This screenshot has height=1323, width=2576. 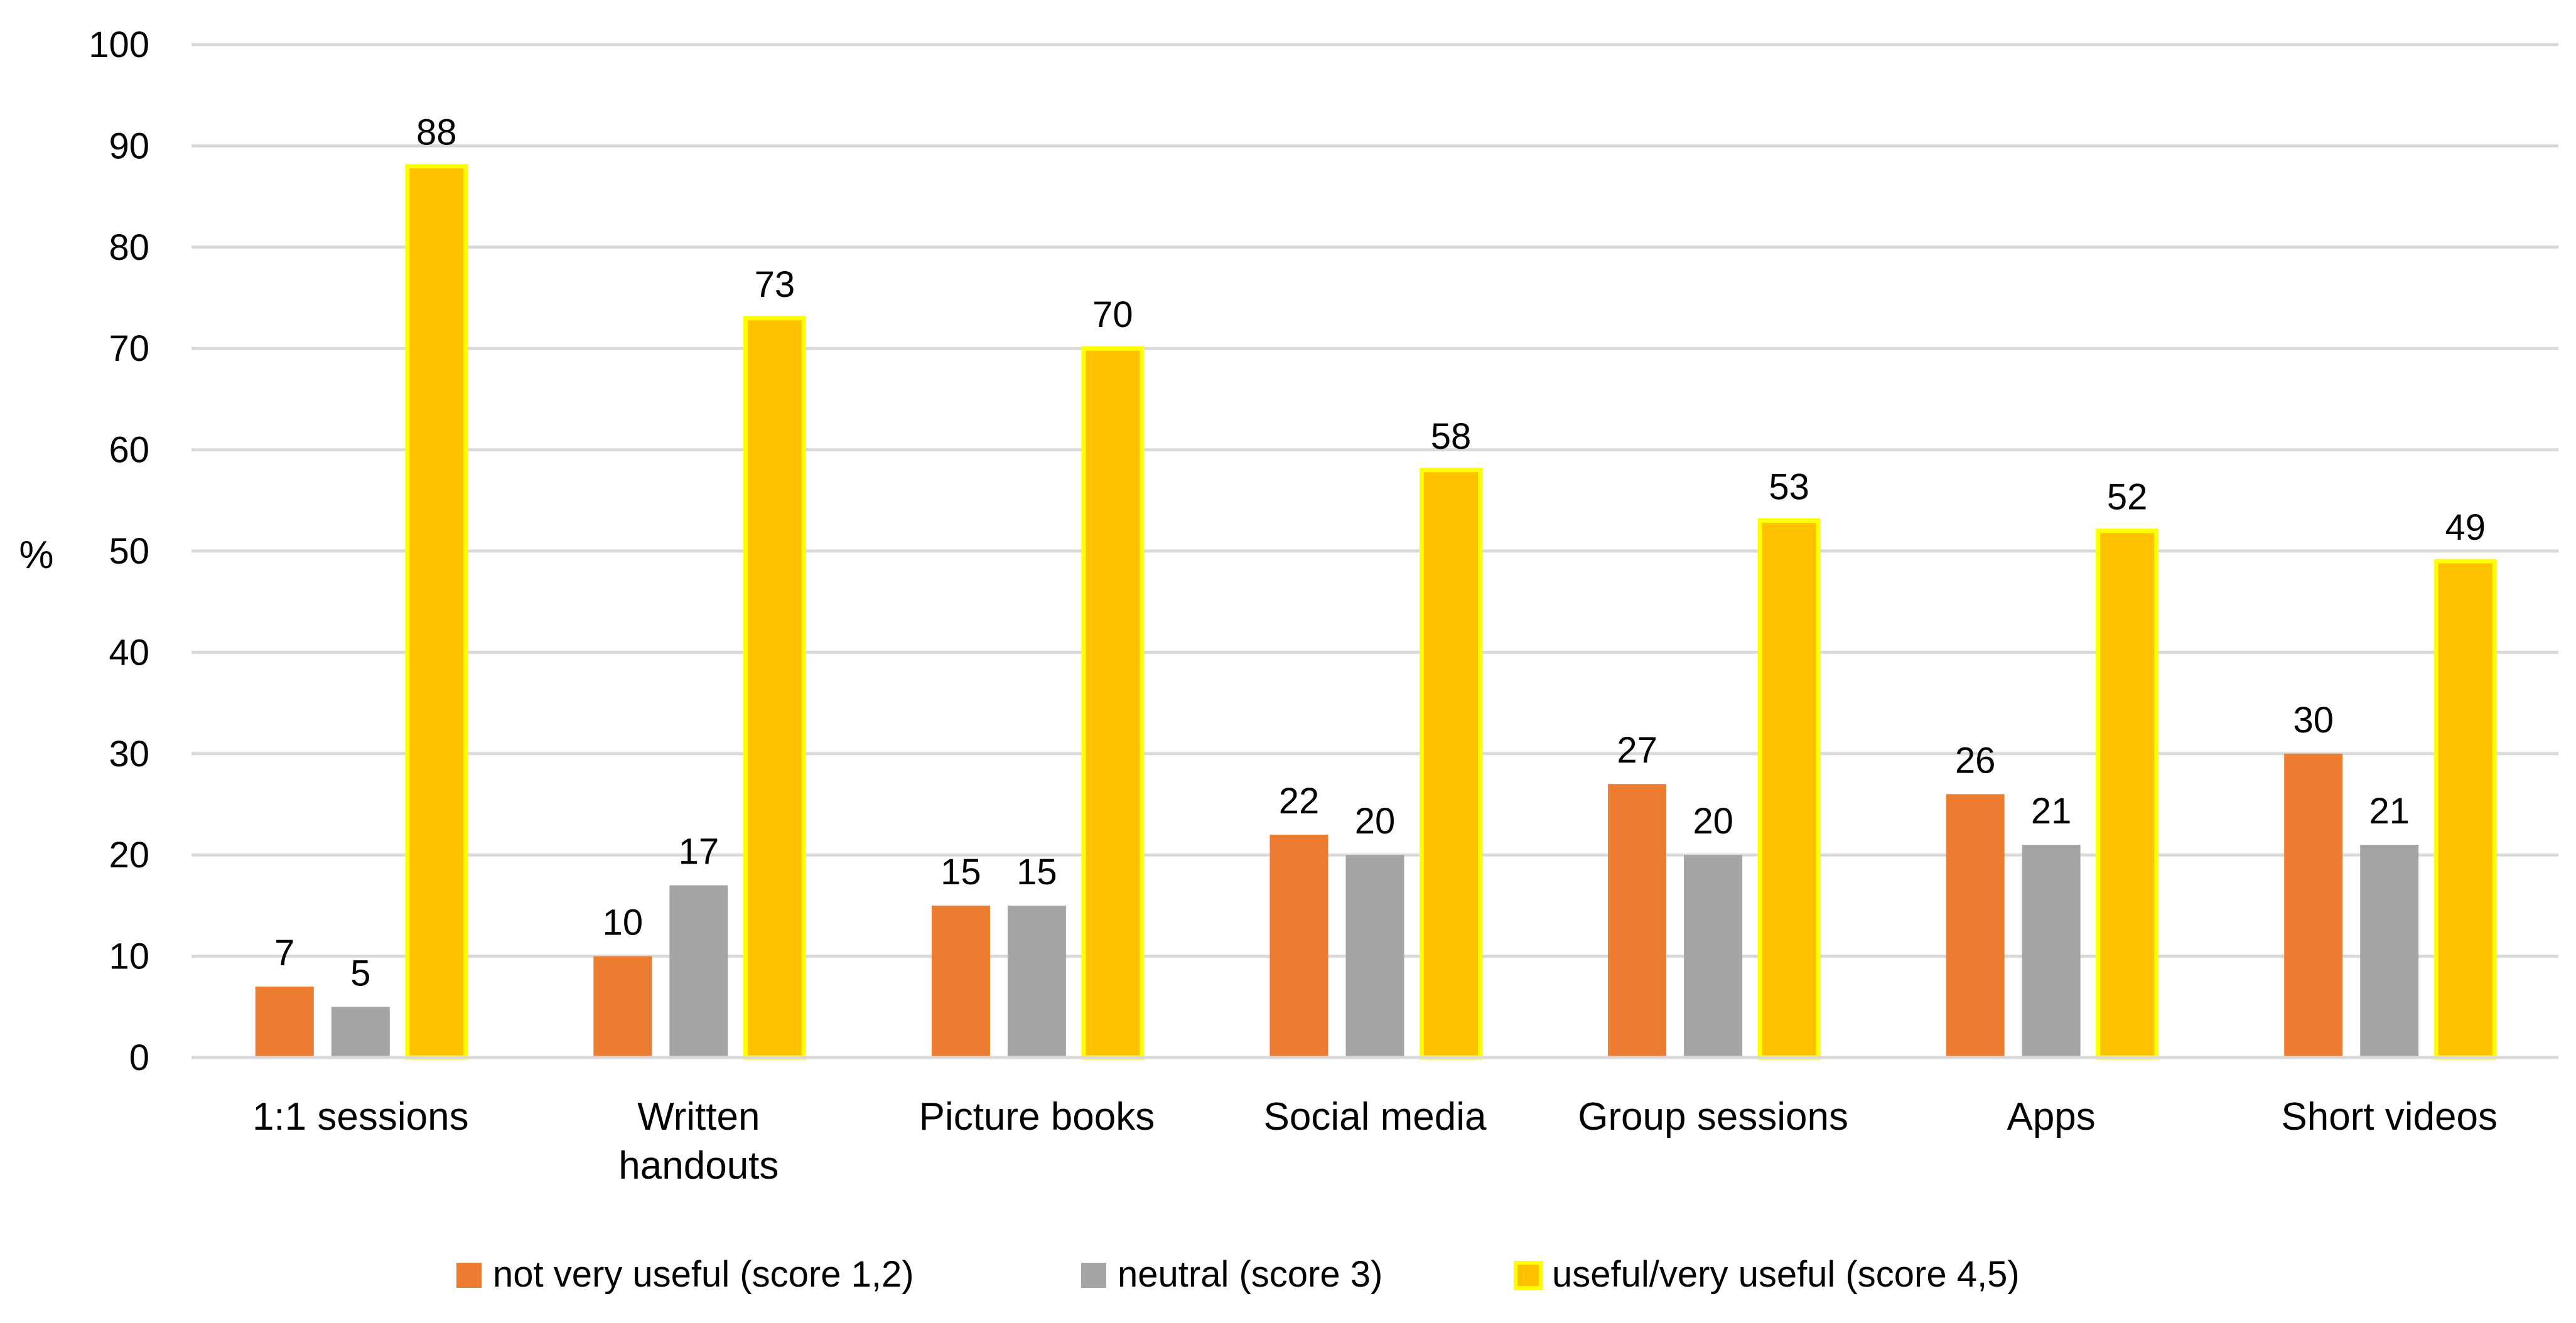 What do you see at coordinates (119, 44) in the screenshot?
I see `y-tick-label: 100` at bounding box center [119, 44].